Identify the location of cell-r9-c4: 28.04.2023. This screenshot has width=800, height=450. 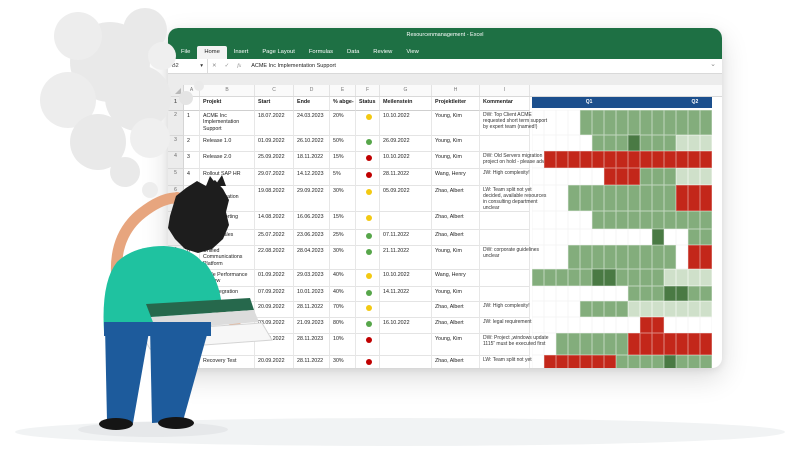
(312, 258).